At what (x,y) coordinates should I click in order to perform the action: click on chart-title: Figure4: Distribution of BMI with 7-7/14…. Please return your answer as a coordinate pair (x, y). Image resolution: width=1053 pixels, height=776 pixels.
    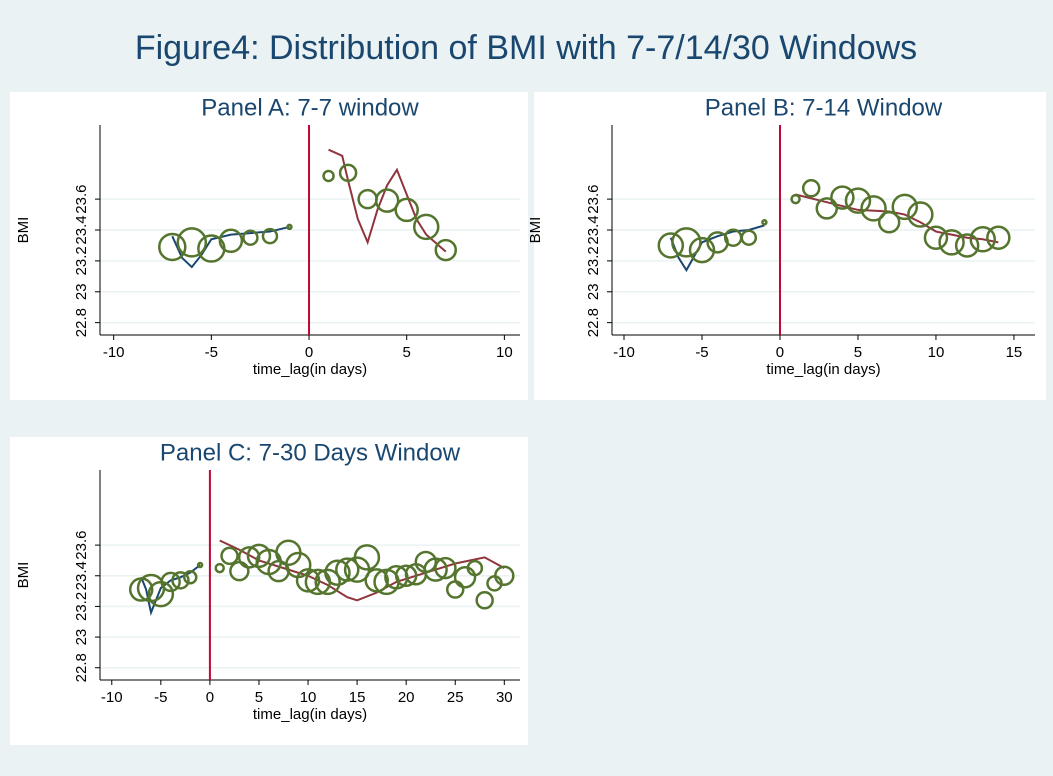
    Looking at the image, I should click on (526, 48).